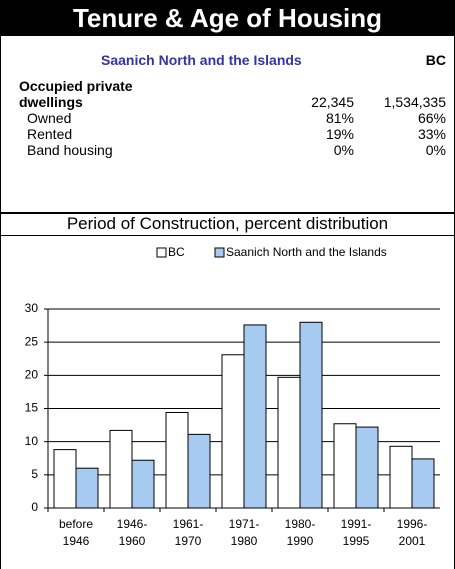 This screenshot has width=455, height=569. Describe the element at coordinates (435, 60) in the screenshot. I see `column-header: BC` at that location.